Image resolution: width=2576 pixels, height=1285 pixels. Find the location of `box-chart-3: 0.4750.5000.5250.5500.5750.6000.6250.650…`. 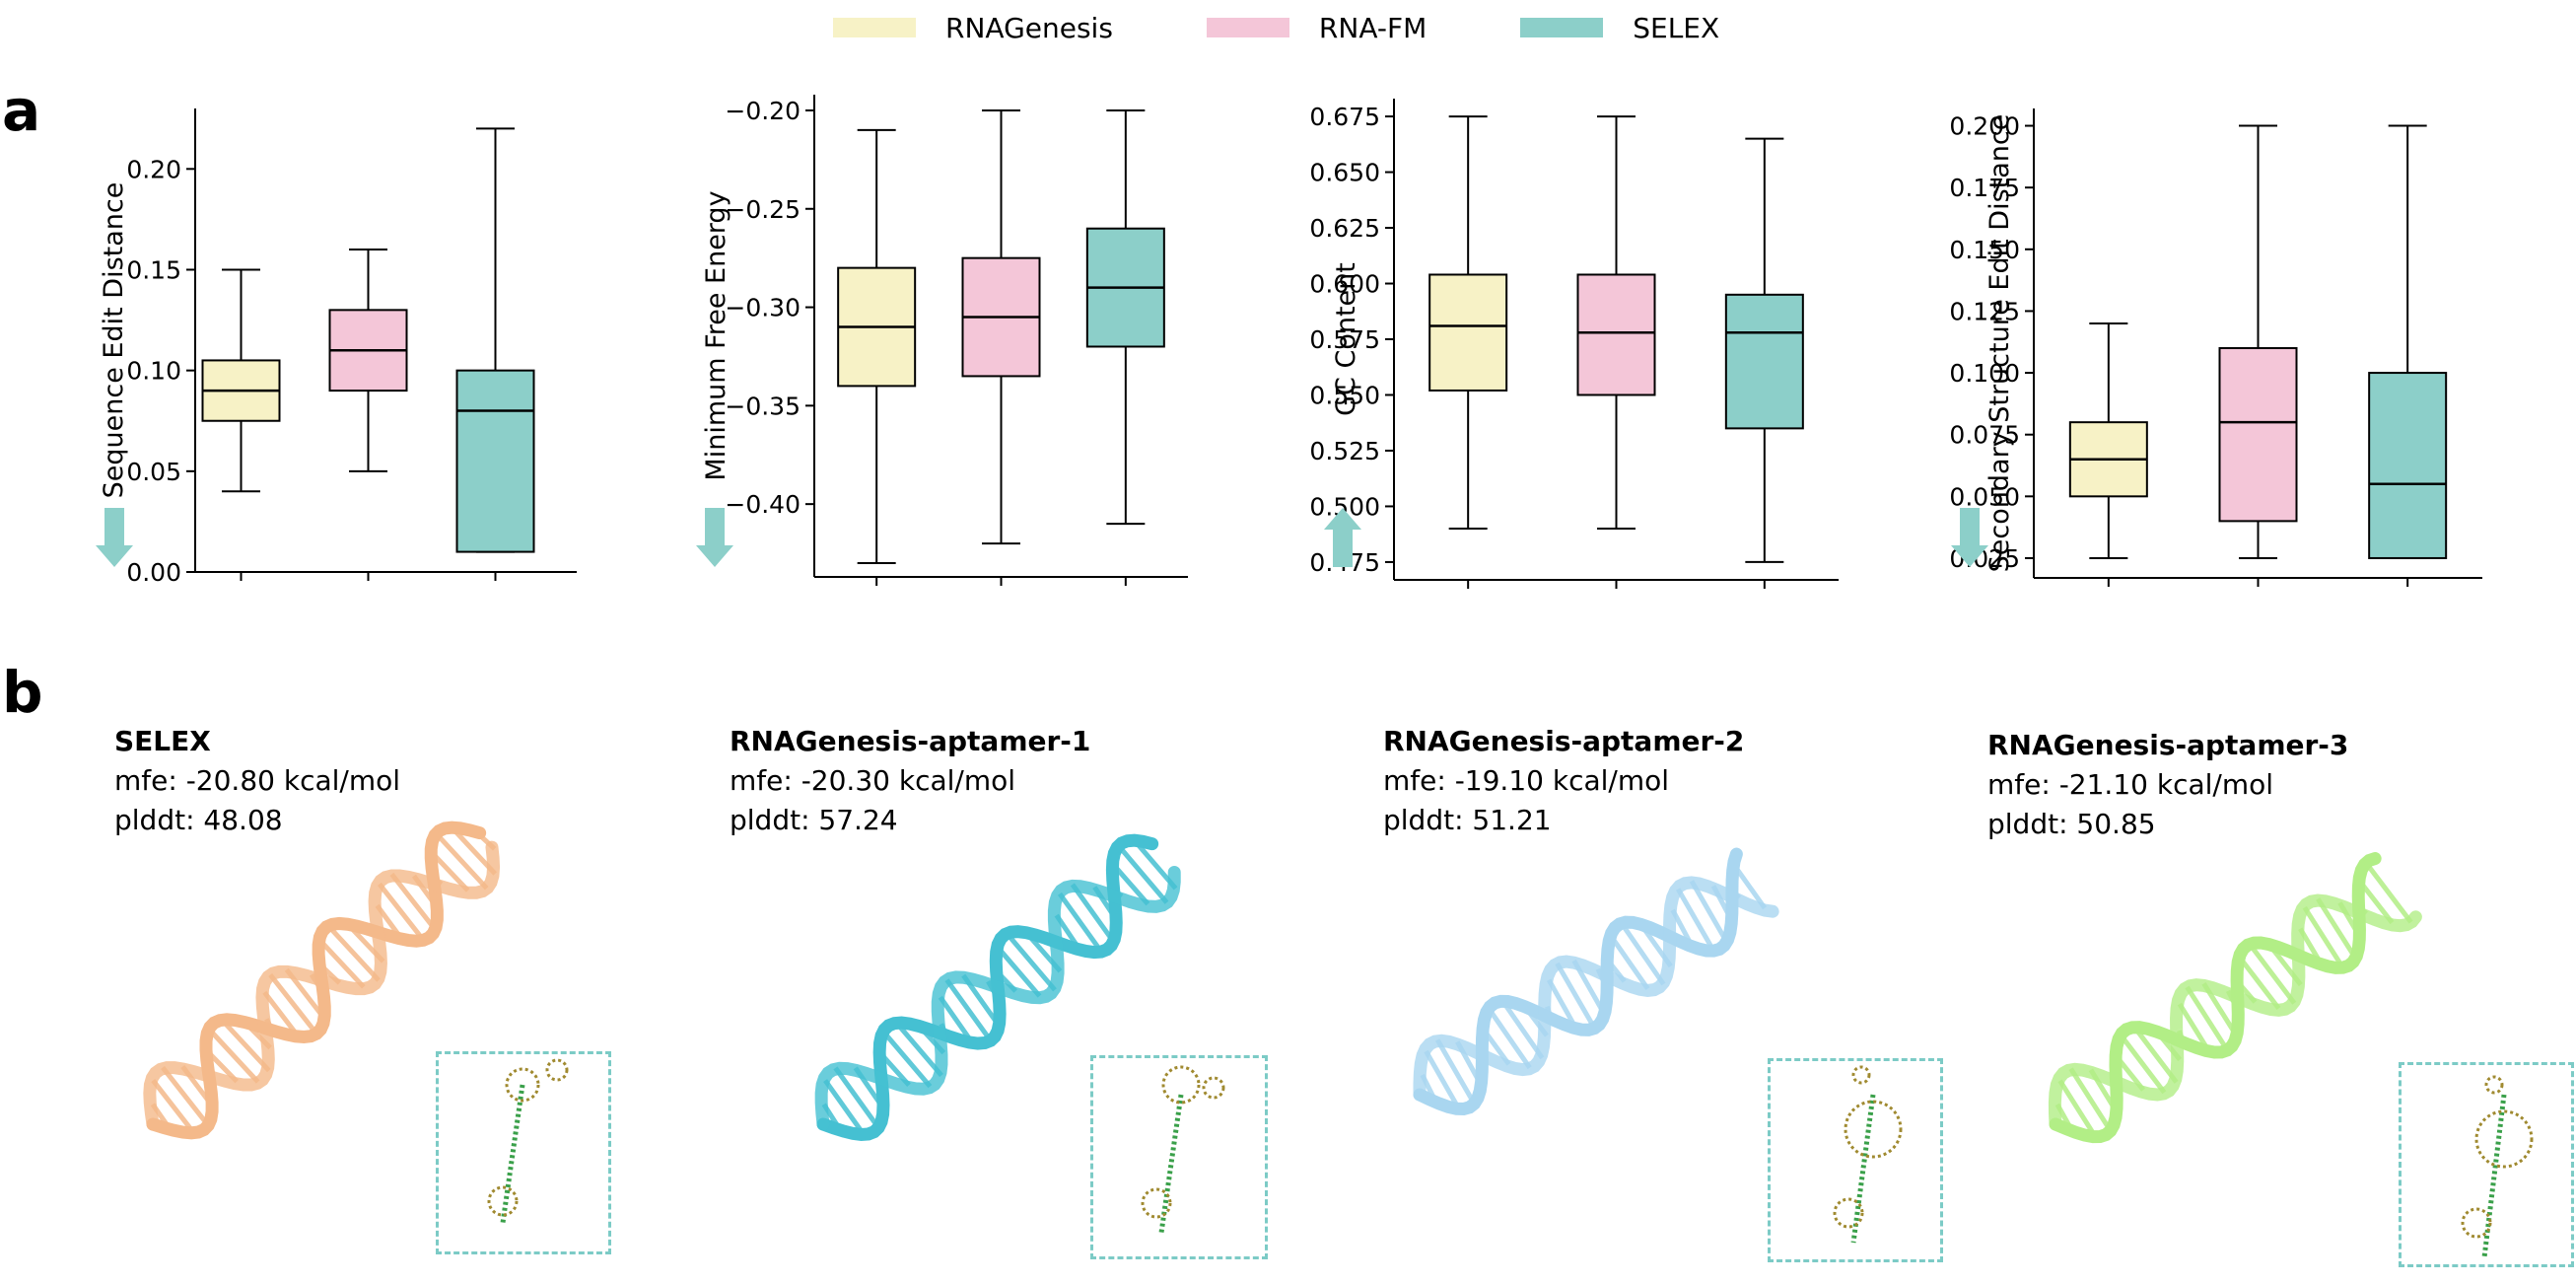

box-chart-3: 0.4750.5000.5250.5500.5750.6000.6250.650… is located at coordinates (1574, 344).